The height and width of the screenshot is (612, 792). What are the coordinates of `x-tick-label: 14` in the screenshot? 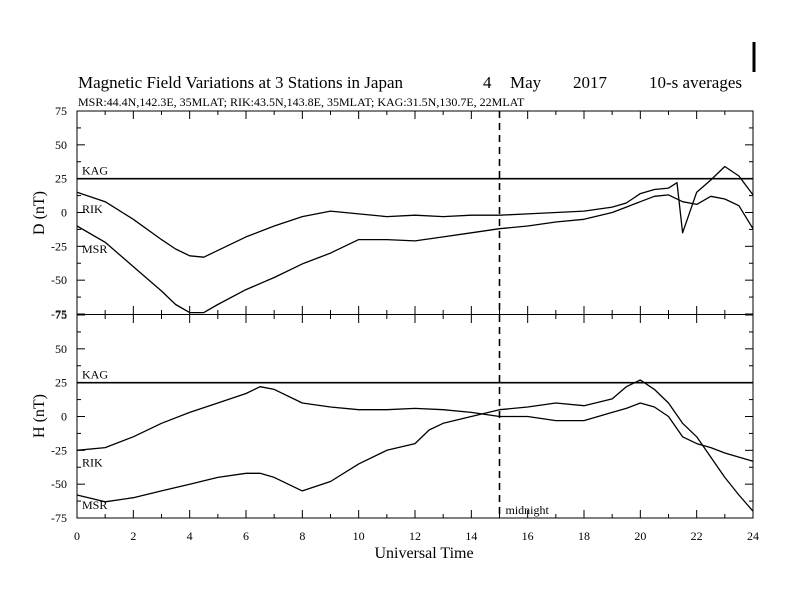 It's located at (471, 536).